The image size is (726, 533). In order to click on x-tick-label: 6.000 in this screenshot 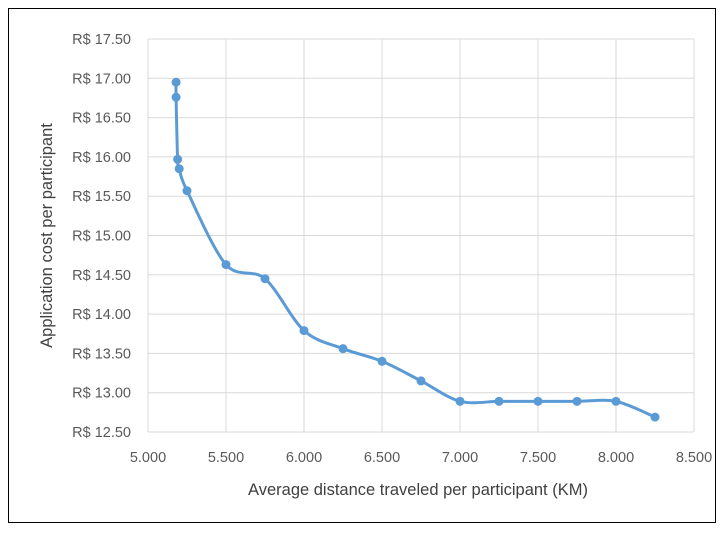, I will do `click(304, 458)`.